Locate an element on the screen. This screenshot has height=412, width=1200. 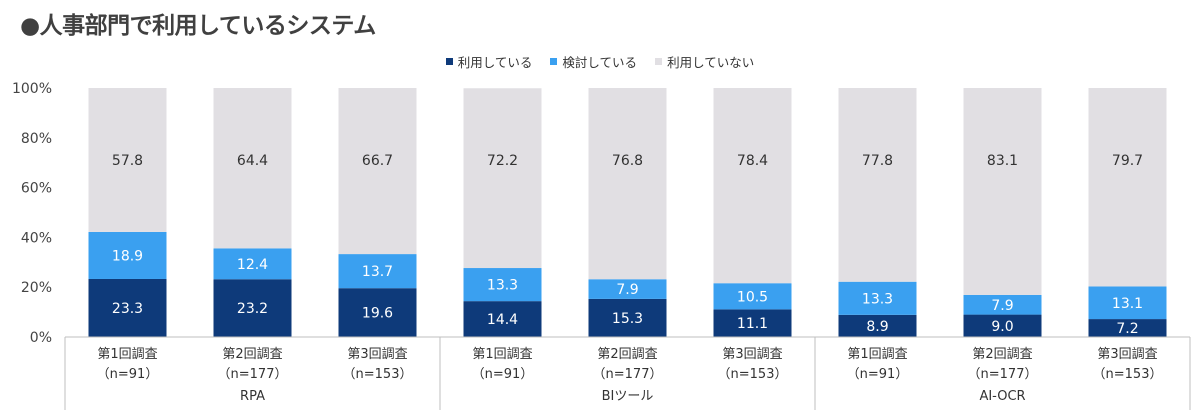
data-label-using: 11.1 is located at coordinates (752, 324).